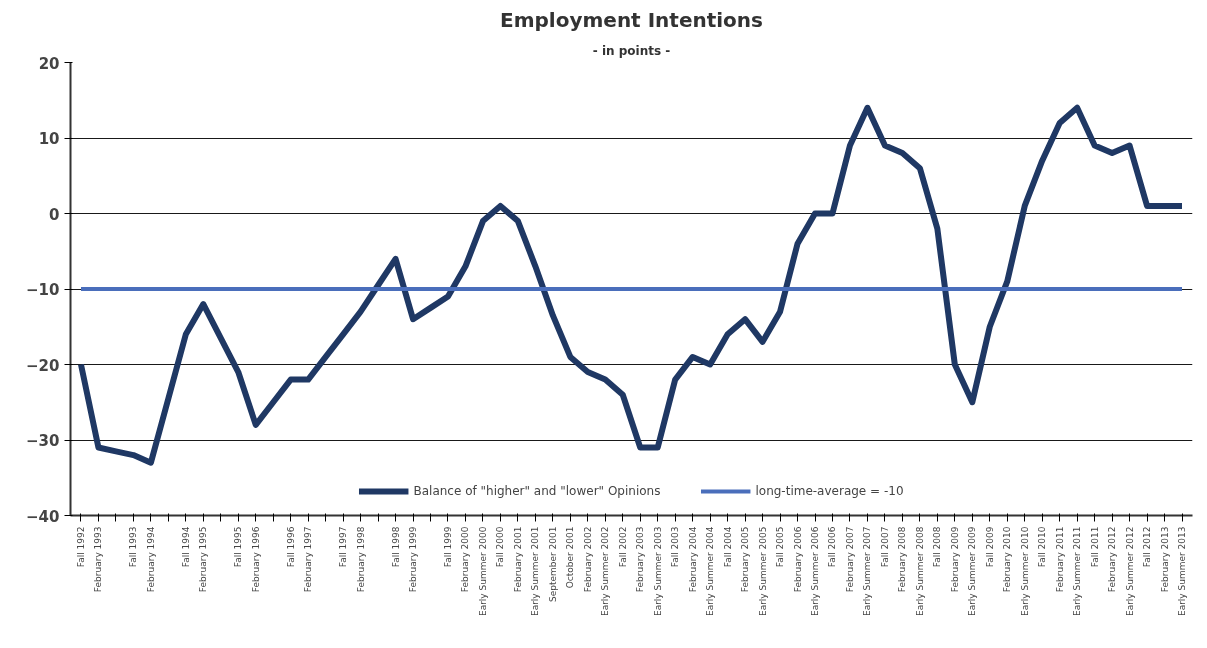  What do you see at coordinates (727, 547) in the screenshot?
I see `x-tick-label: Fall 2004` at bounding box center [727, 547].